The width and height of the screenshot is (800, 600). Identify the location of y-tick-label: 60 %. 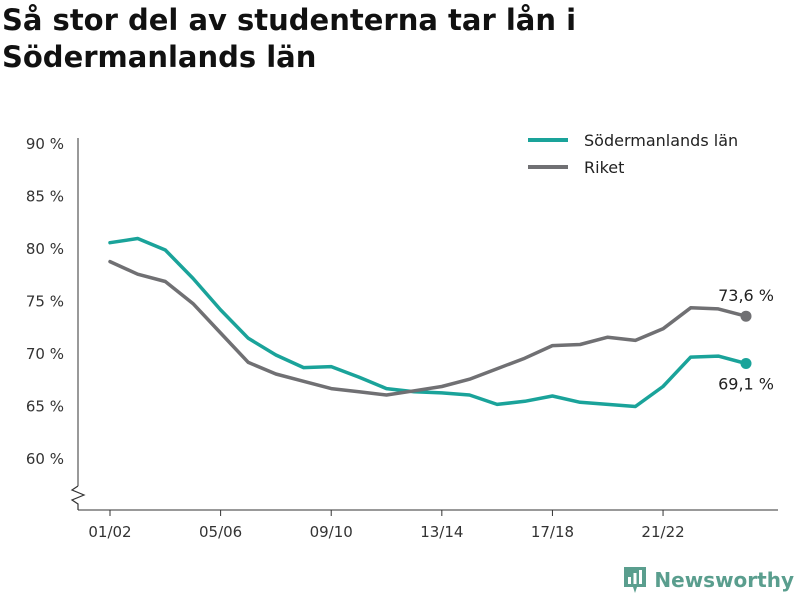
(45, 459).